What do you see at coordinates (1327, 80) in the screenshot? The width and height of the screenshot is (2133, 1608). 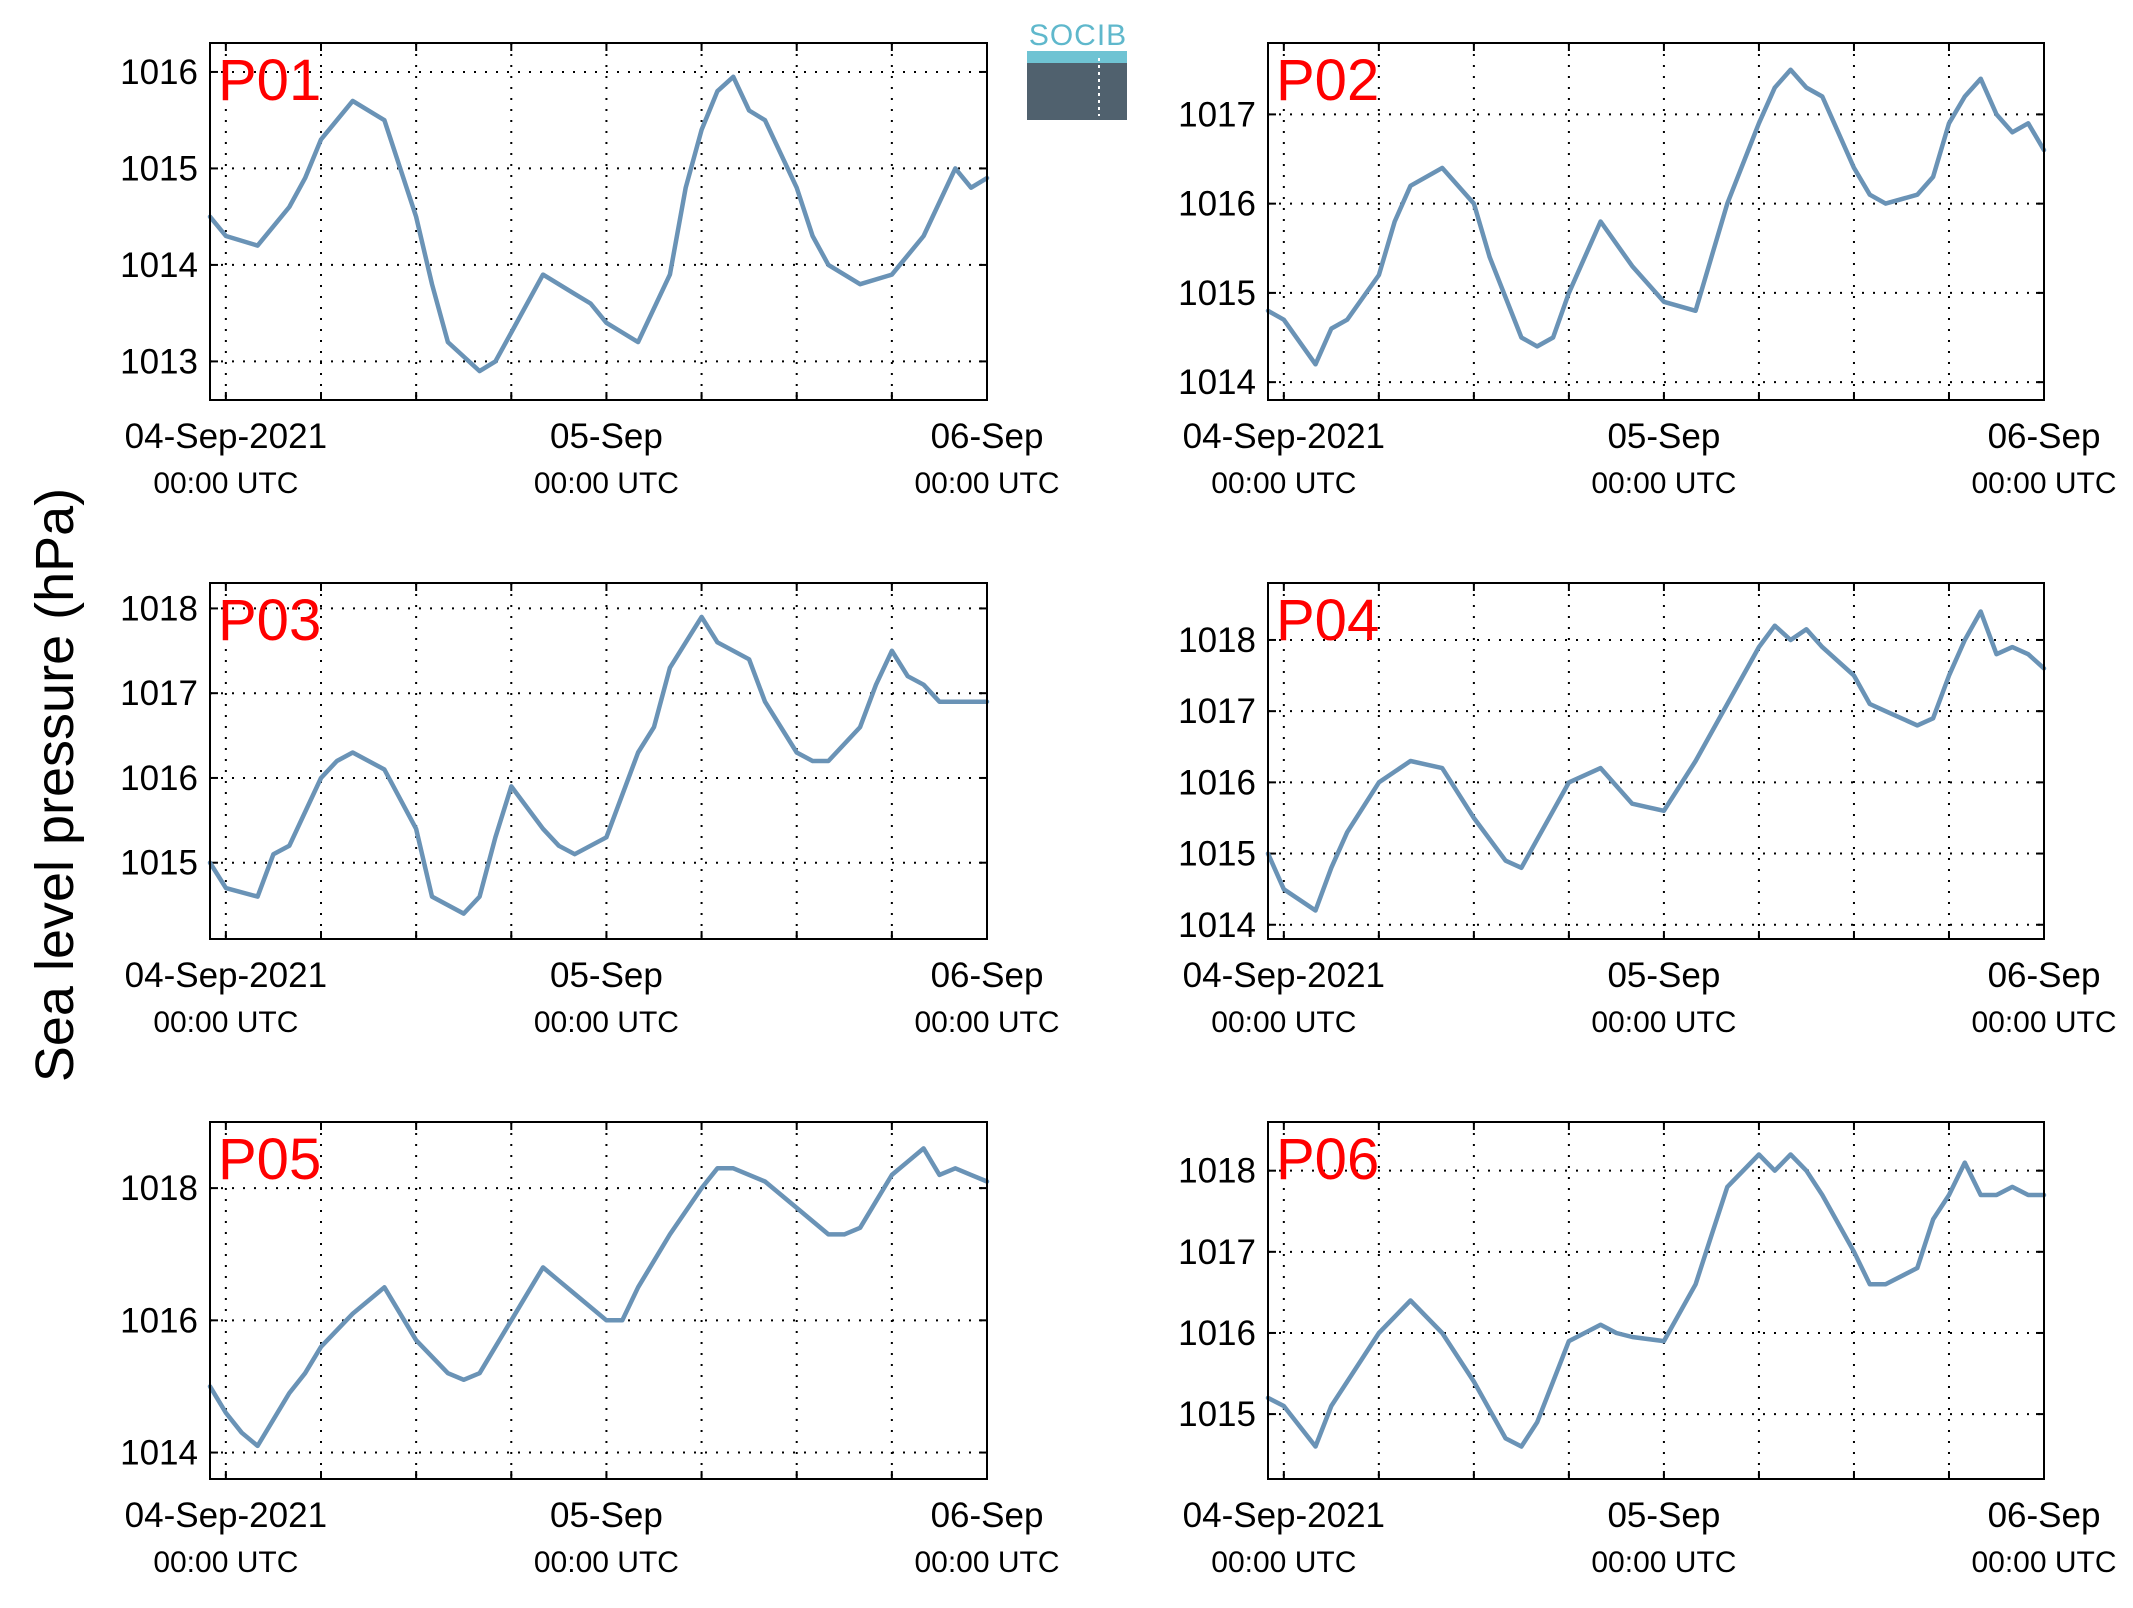 I see `panel-title: P02` at bounding box center [1327, 80].